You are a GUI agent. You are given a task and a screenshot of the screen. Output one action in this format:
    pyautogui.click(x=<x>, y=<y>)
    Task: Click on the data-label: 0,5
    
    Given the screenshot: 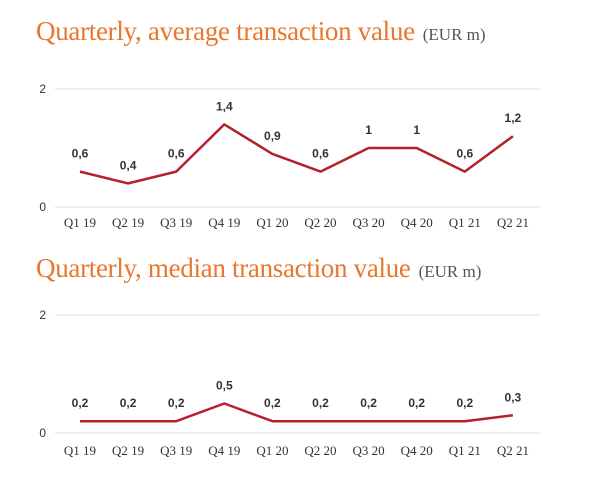 What is the action you would take?
    pyautogui.click(x=224, y=386)
    